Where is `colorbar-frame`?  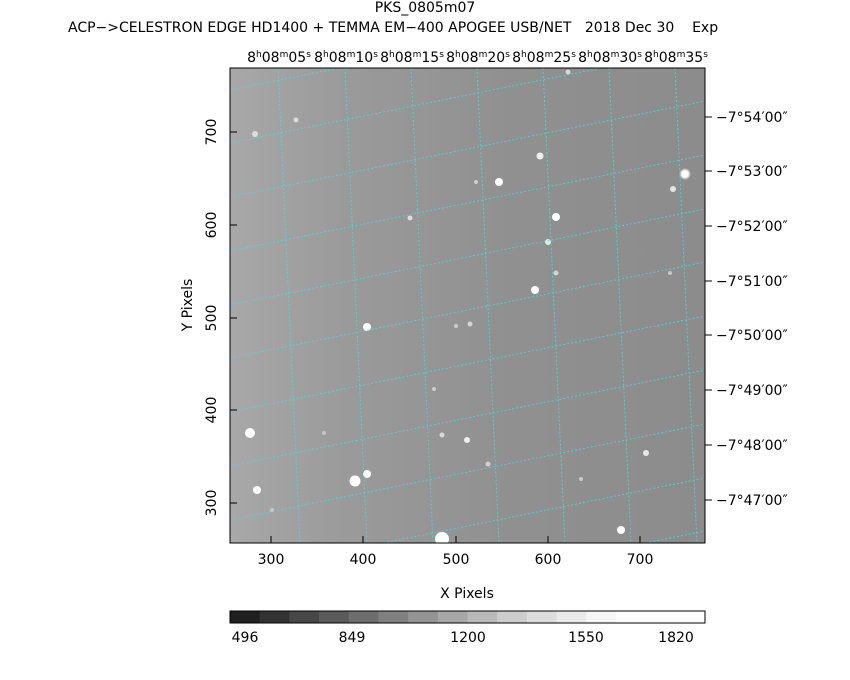 colorbar-frame is located at coordinates (467, 617).